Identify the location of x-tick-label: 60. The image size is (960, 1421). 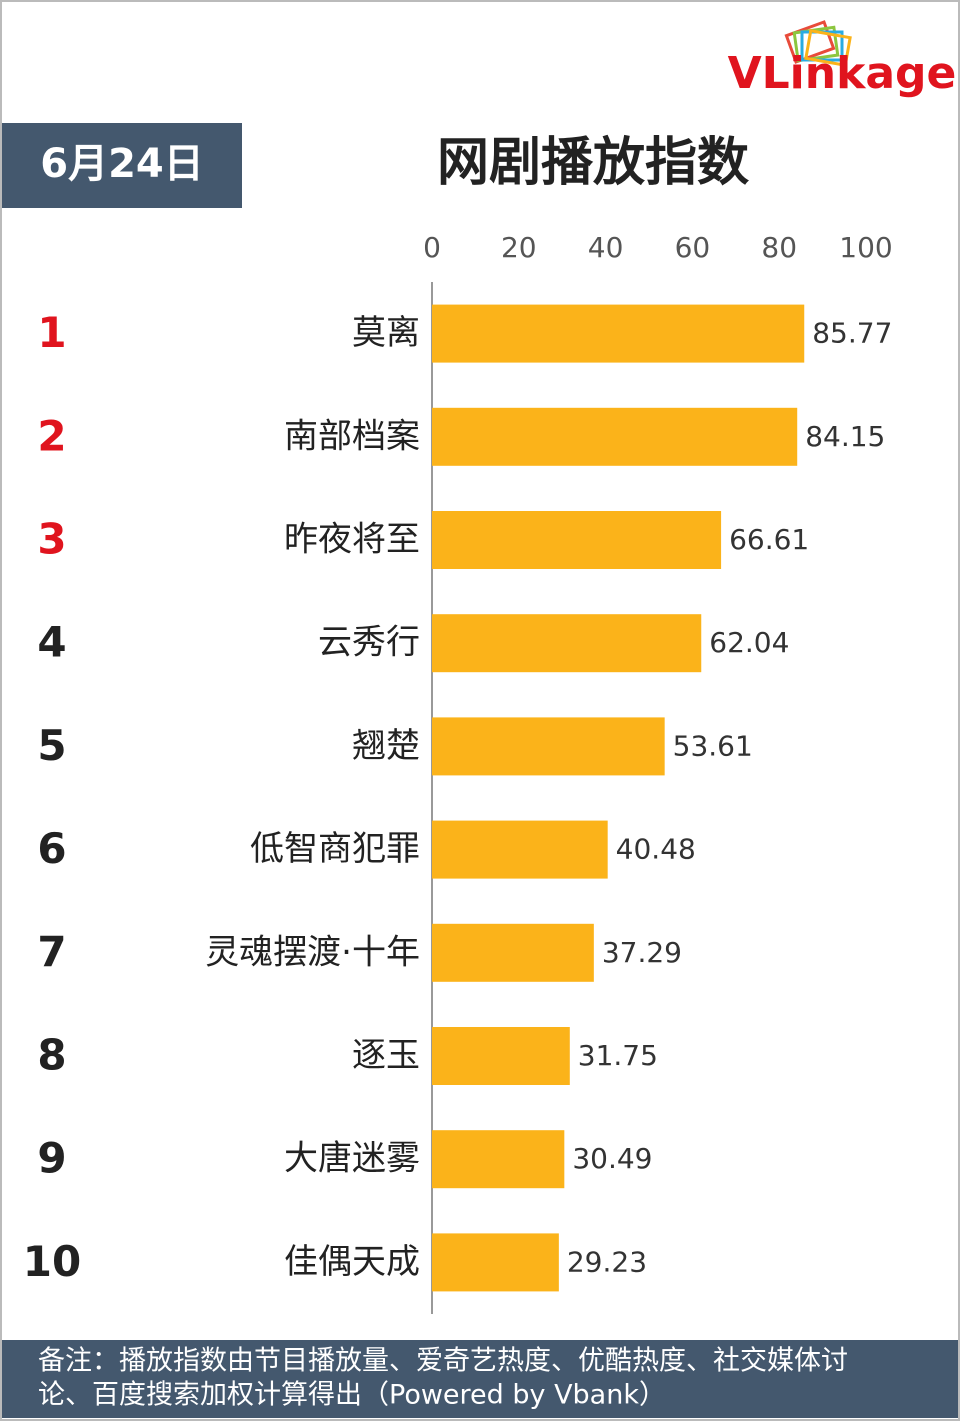
(693, 247).